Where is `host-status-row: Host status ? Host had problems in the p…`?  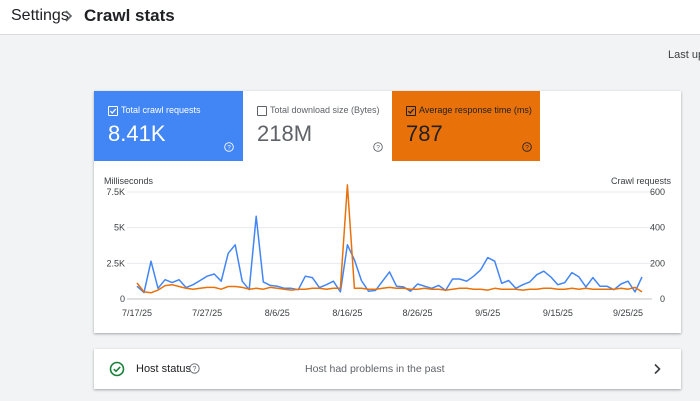 host-status-row: Host status ? Host had problems in the p… is located at coordinates (387, 369).